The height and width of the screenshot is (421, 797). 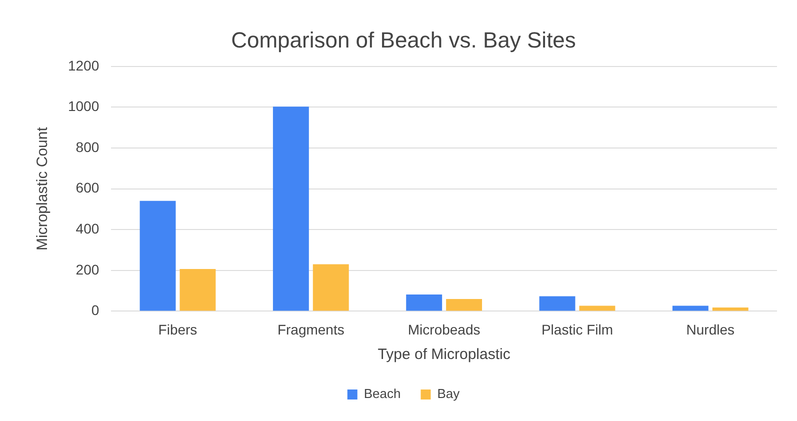 I want to click on y-tick-label: 1200, so click(x=84, y=65).